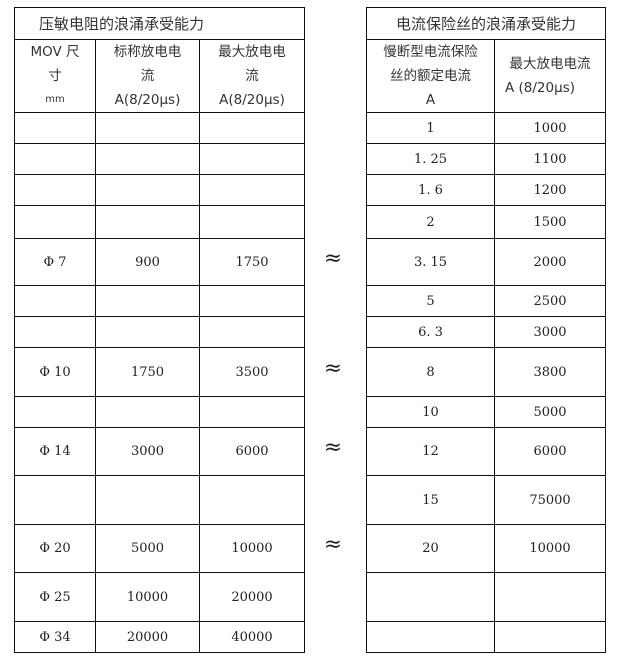 Image resolution: width=630 pixels, height=658 pixels. Describe the element at coordinates (486, 23) in the screenshot. I see `table-title: 电流保险丝的浪涌承受能力` at that location.